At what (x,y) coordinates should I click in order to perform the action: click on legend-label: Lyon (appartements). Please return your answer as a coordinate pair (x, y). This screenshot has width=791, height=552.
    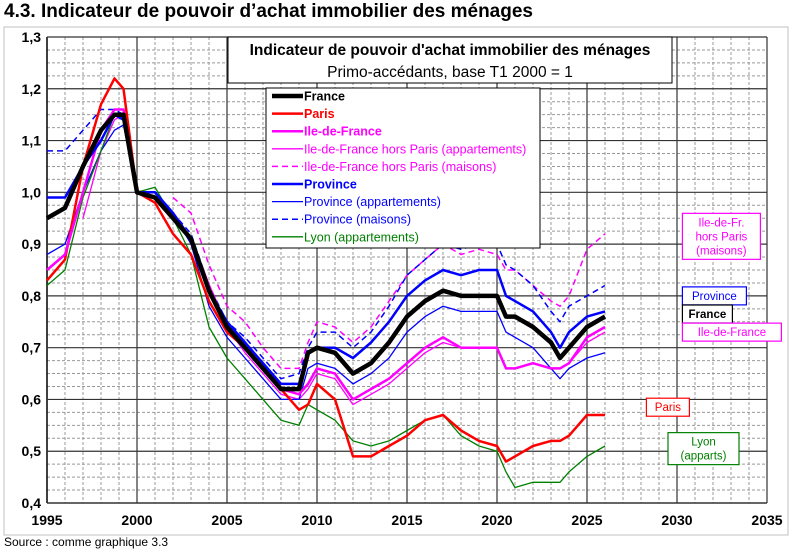
    Looking at the image, I should click on (361, 237).